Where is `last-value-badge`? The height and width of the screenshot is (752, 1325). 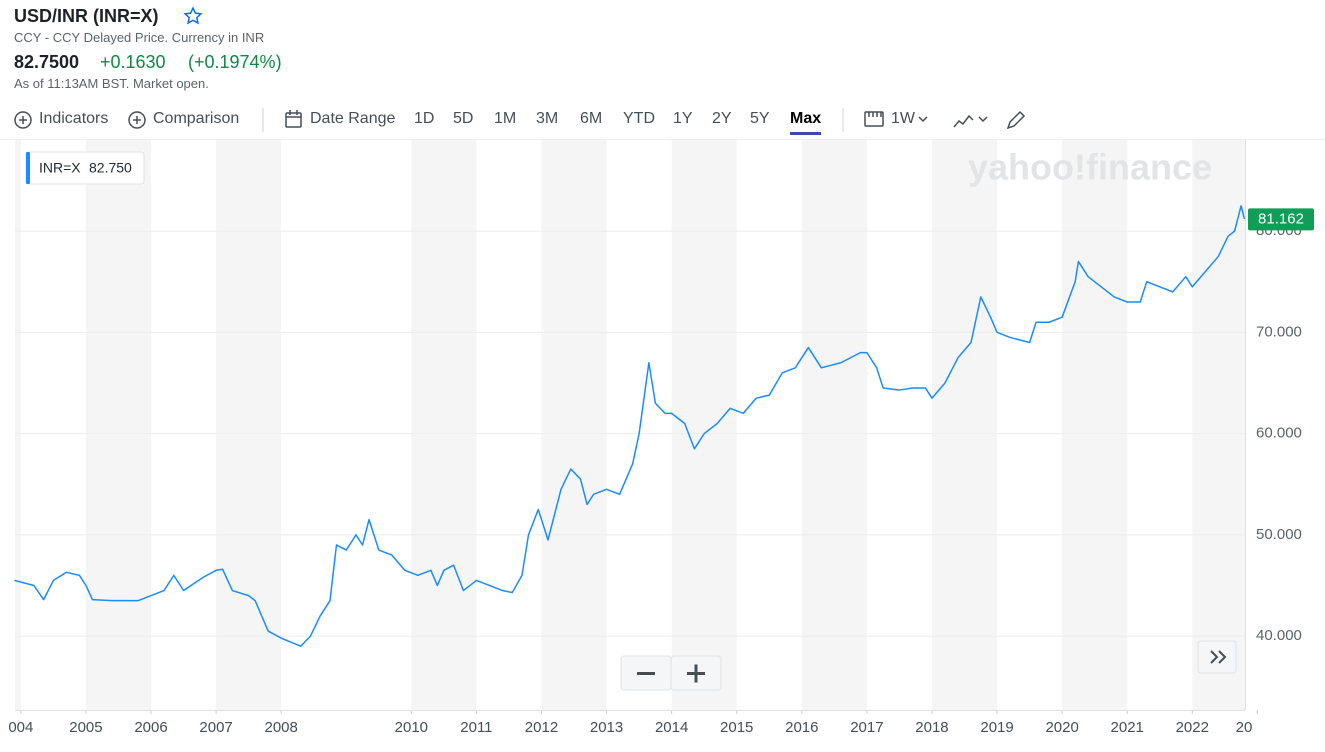 last-value-badge is located at coordinates (1281, 219).